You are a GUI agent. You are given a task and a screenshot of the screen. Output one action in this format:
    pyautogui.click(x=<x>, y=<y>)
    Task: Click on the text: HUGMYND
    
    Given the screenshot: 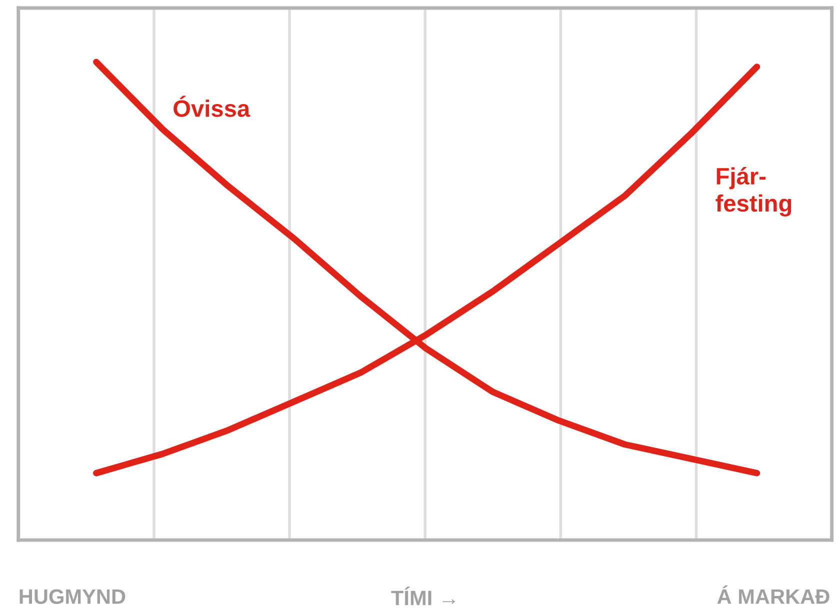 What is the action you would take?
    pyautogui.click(x=73, y=596)
    